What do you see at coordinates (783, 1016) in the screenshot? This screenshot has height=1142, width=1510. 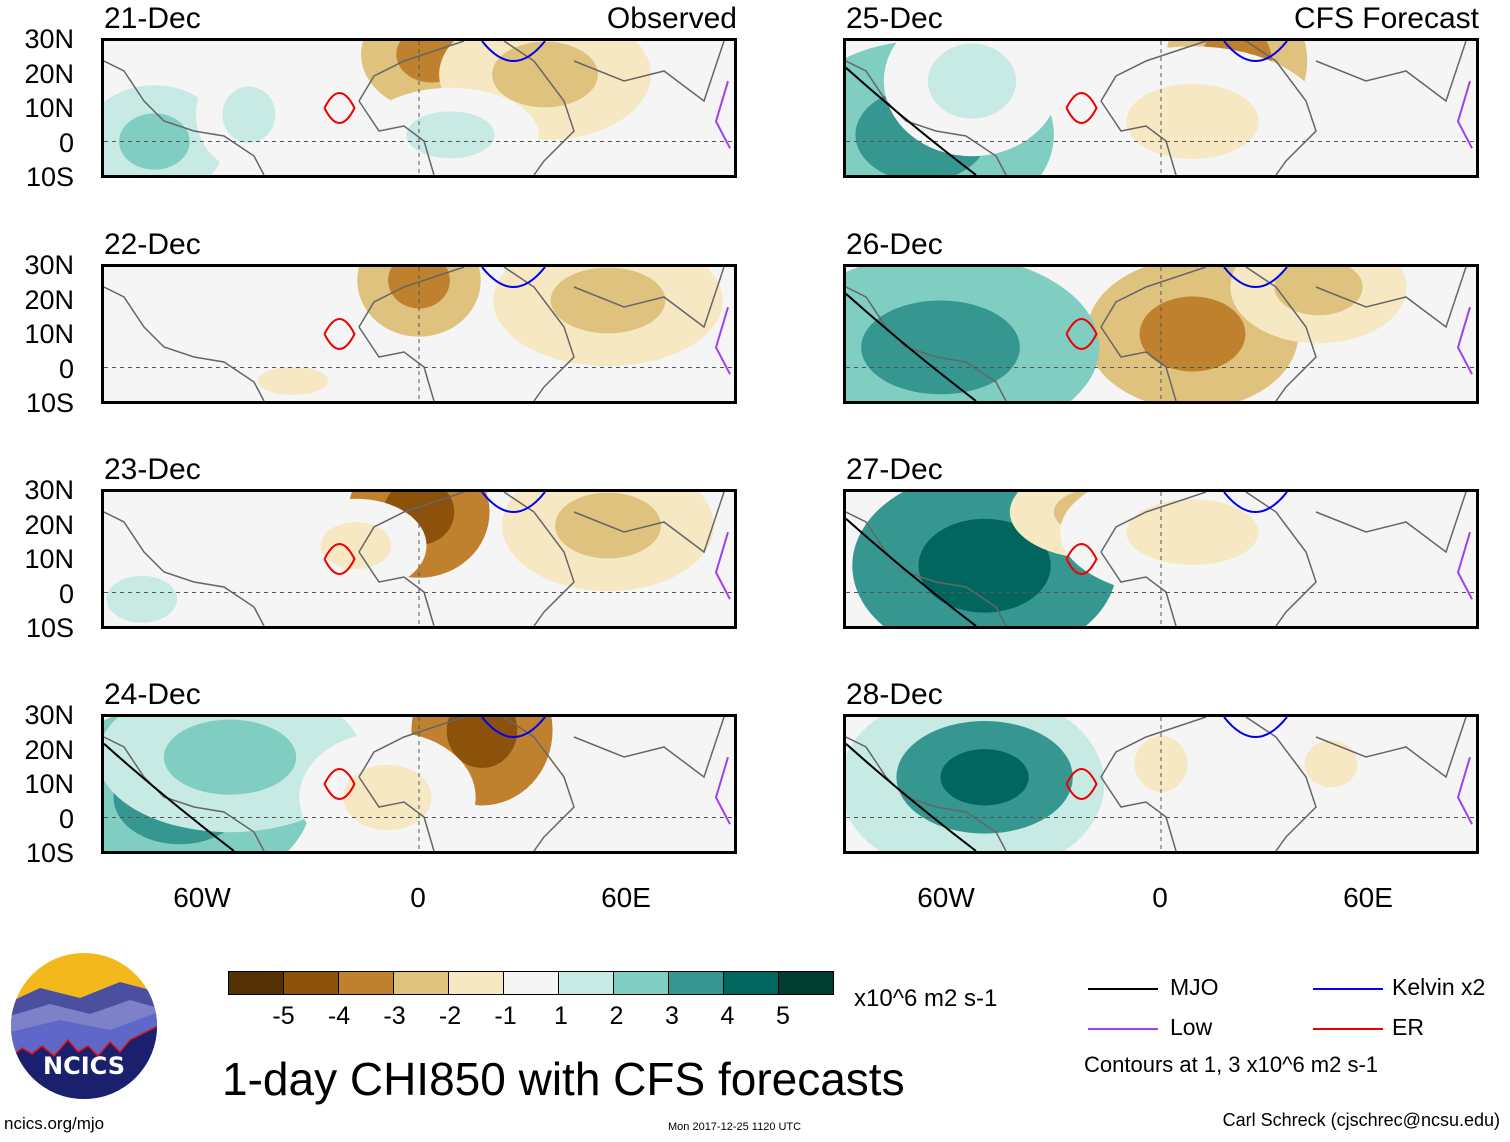 I see `colorbar-tick-label: 5` at bounding box center [783, 1016].